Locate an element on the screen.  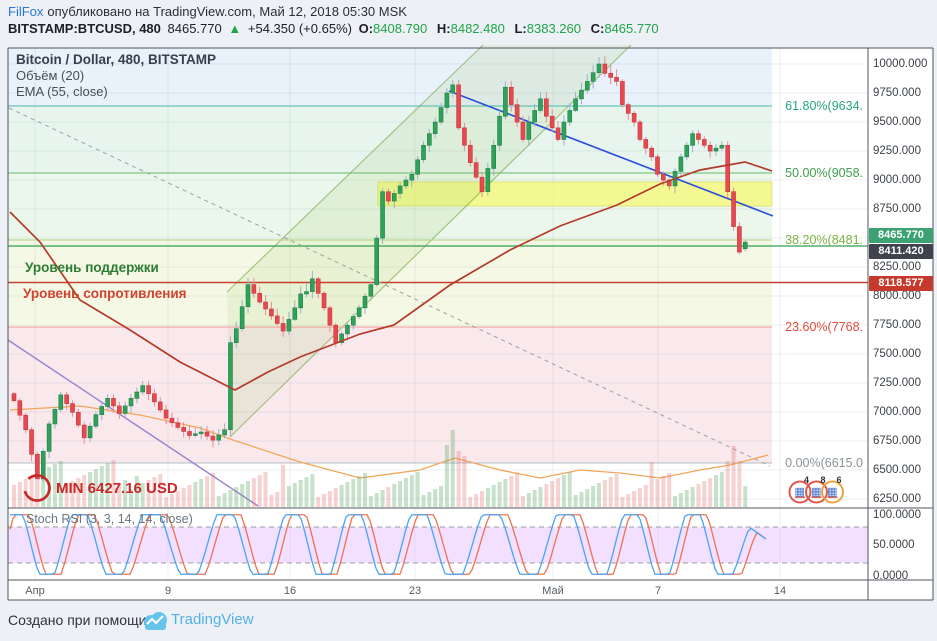
low-value: 8383.260 is located at coordinates (553, 28).